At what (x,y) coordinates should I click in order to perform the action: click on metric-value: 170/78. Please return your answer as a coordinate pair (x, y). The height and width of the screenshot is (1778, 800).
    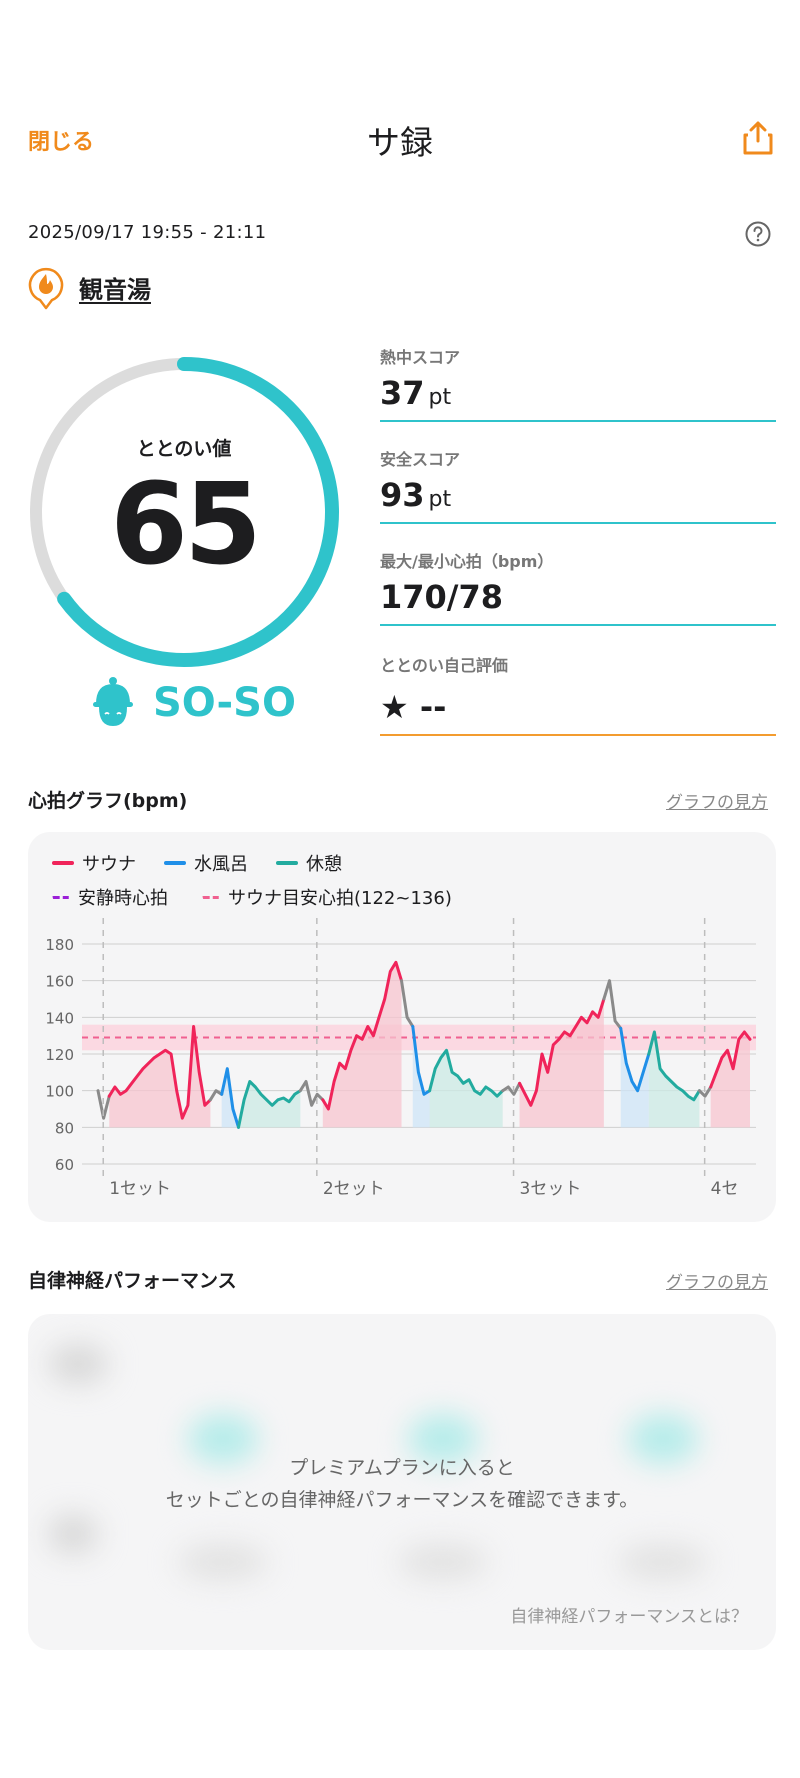
    Looking at the image, I should click on (442, 597).